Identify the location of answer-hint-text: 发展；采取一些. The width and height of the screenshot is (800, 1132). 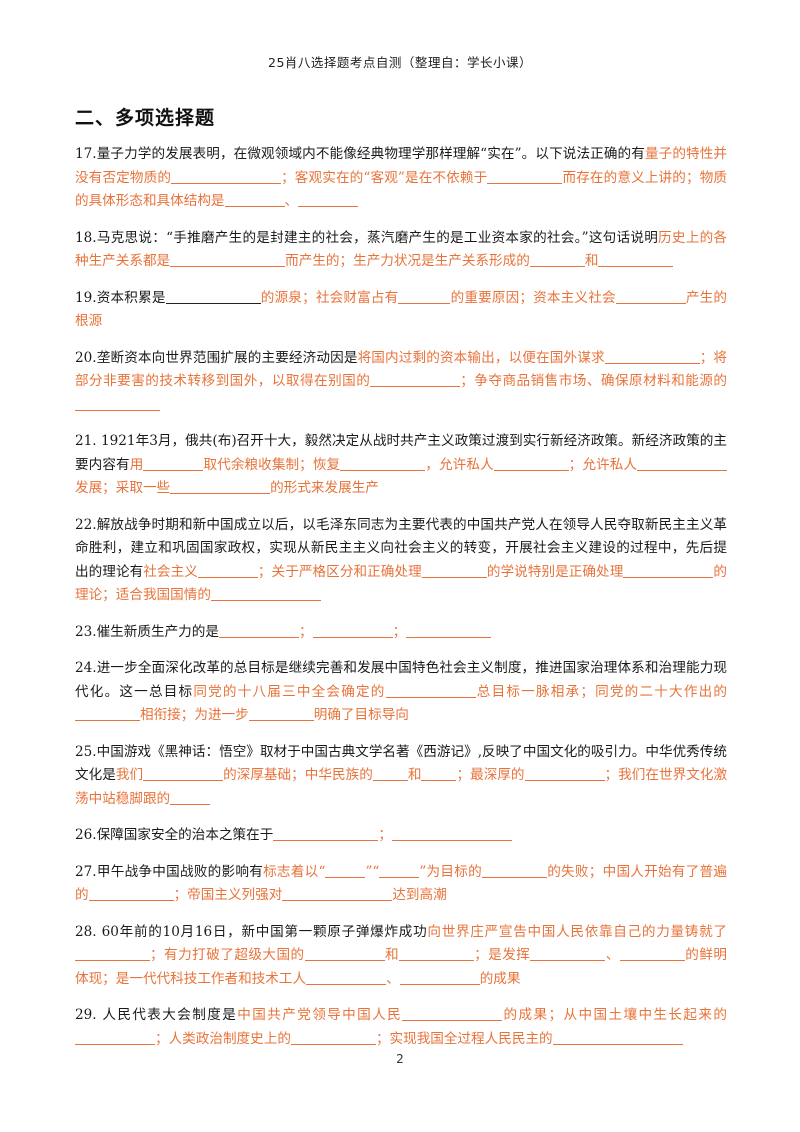
(123, 488).